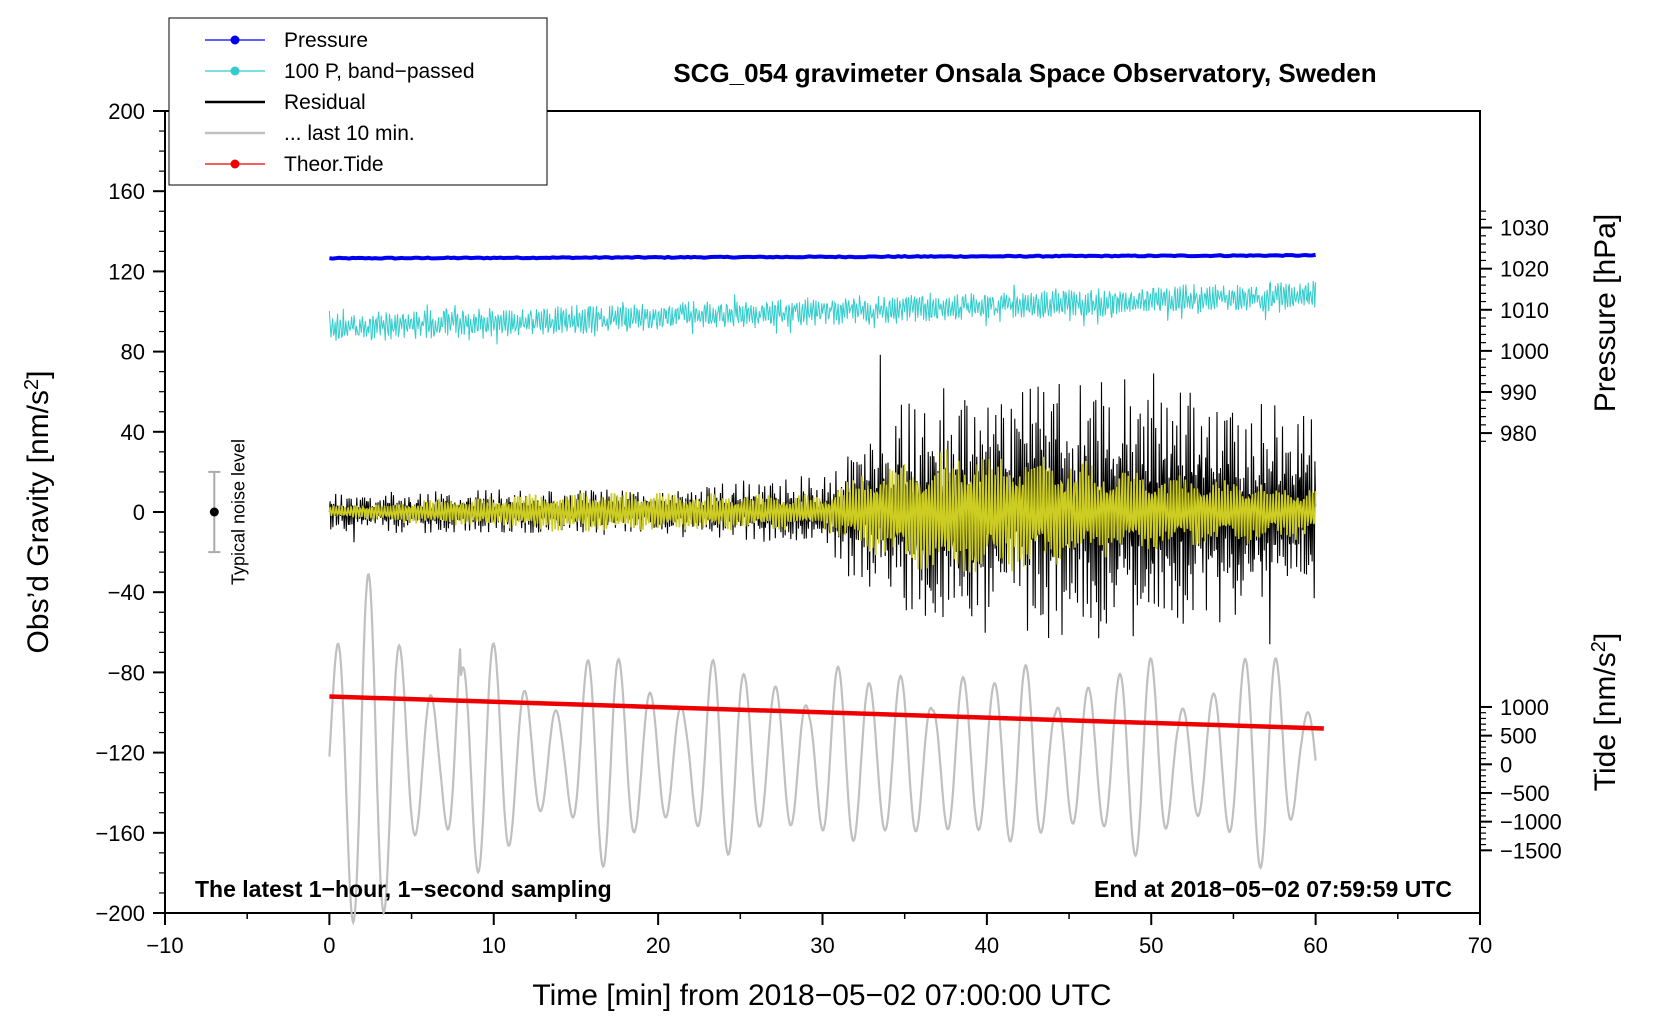  I want to click on legend-entry: Pressure, so click(286, 40).